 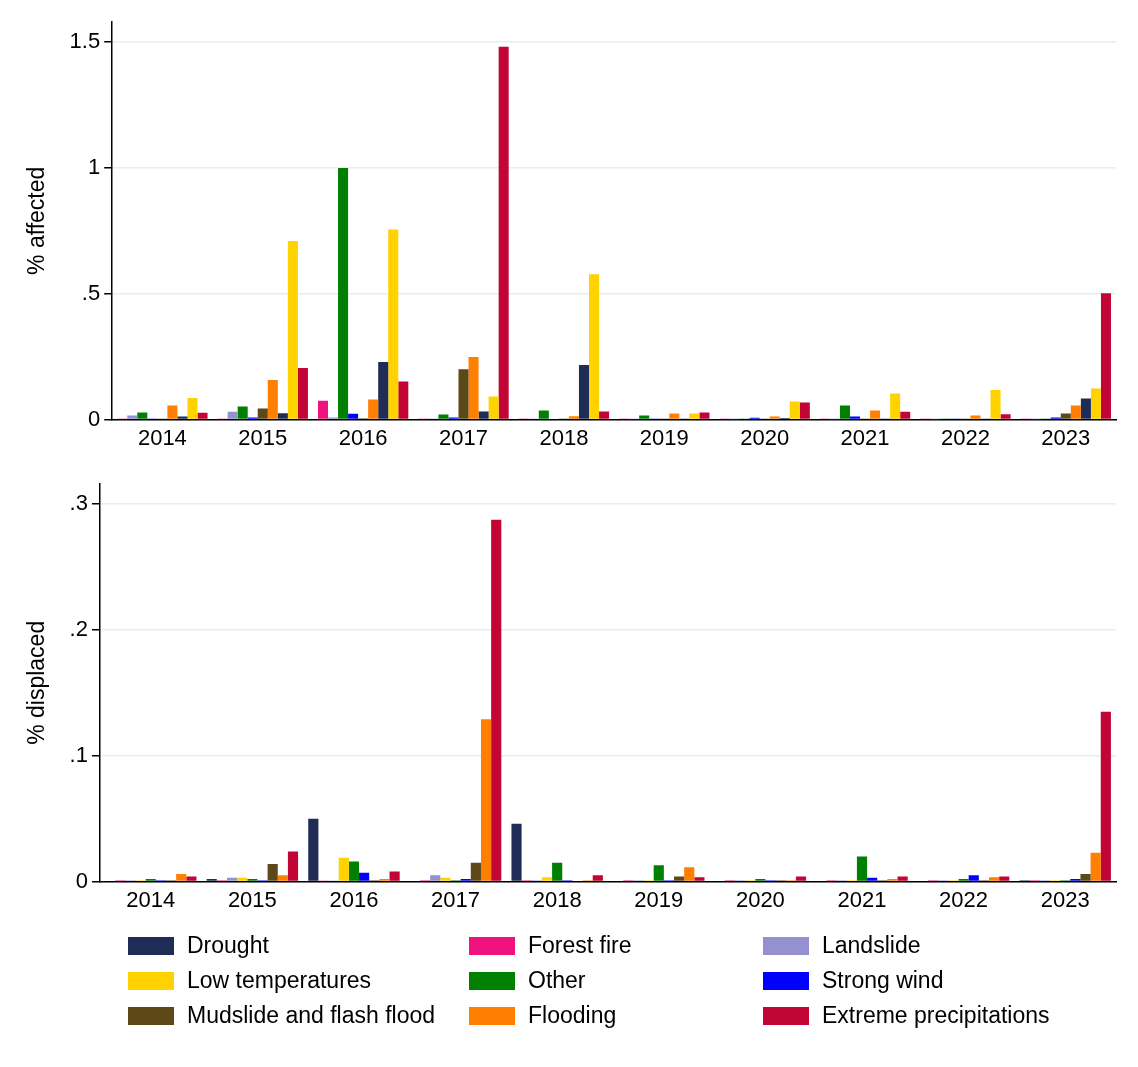 I want to click on legend-label: Mudslide and flash flood, so click(x=311, y=1015).